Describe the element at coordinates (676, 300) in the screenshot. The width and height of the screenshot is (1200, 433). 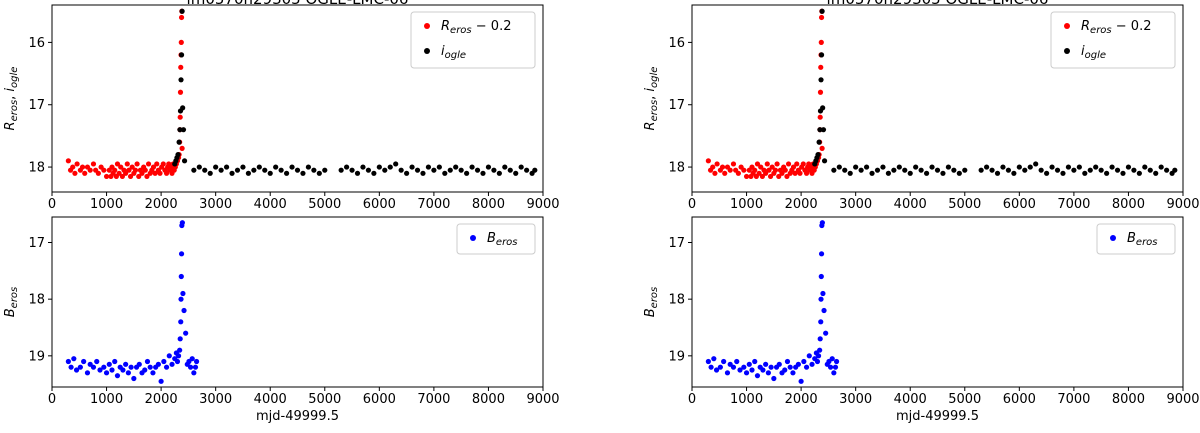
I see `y-tick-label: 18` at that location.